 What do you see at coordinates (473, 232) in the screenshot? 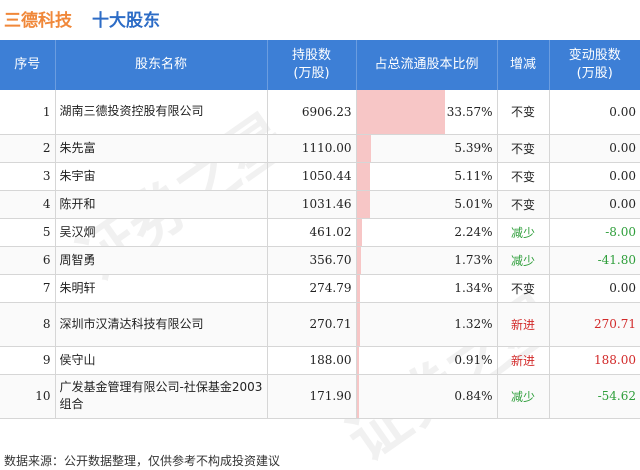
I see `pct-value: 2.24%` at bounding box center [473, 232].